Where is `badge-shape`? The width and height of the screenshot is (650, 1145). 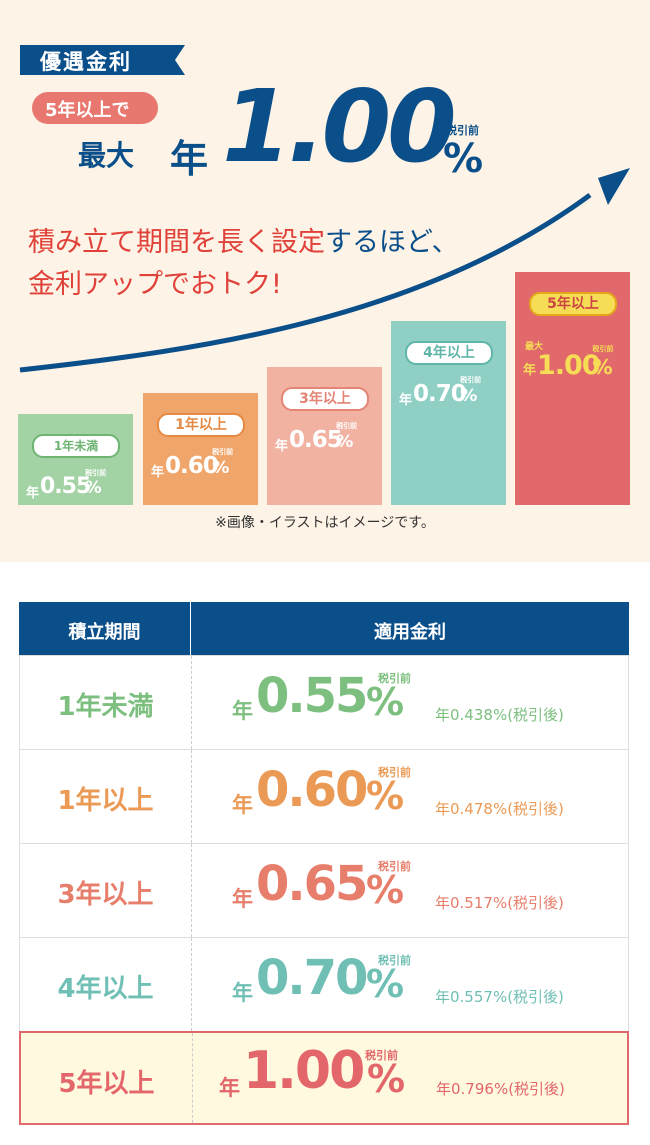 badge-shape is located at coordinates (102, 60).